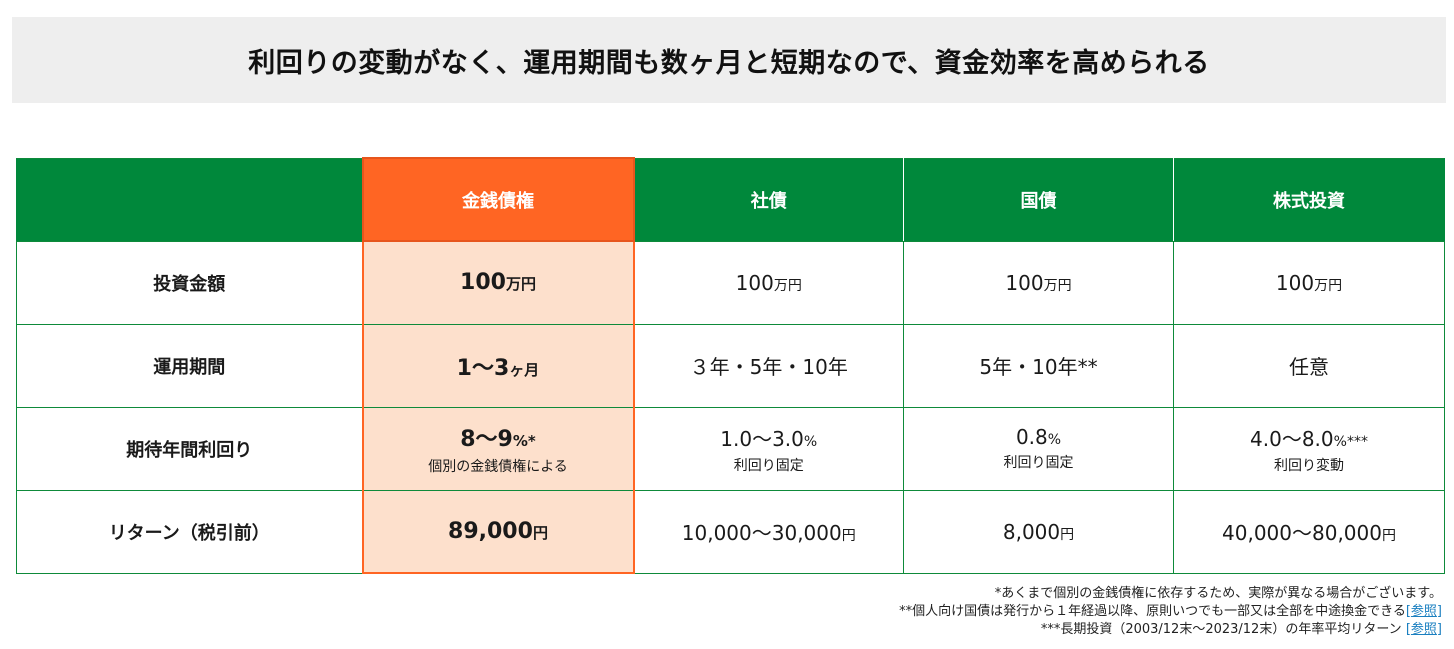  I want to click on reference-link-2: [参照], so click(1424, 629).